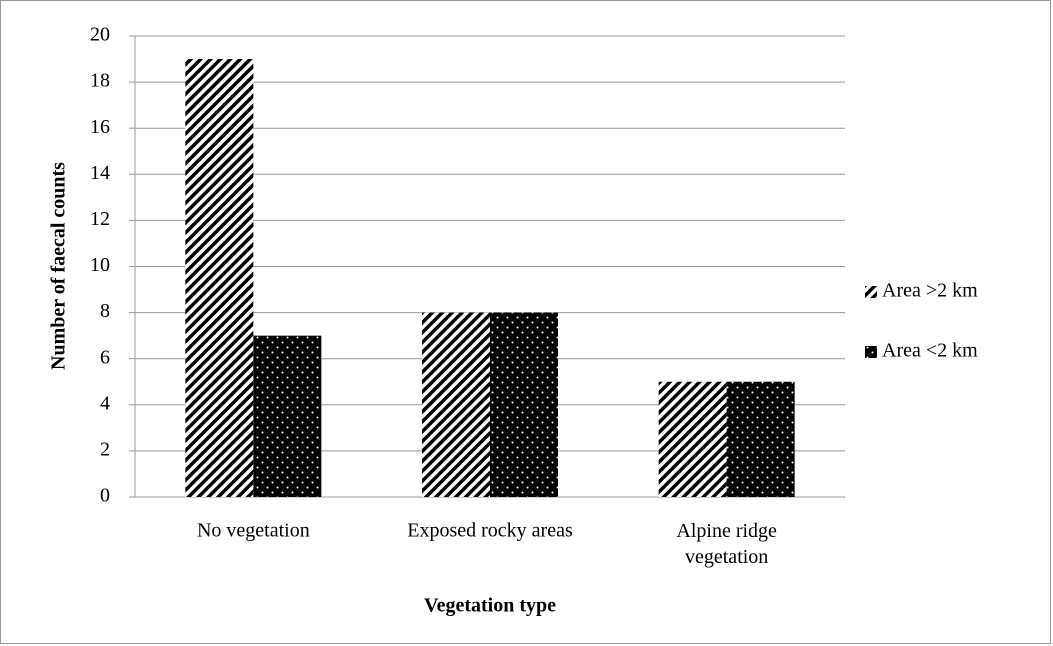 The image size is (1053, 646). Describe the element at coordinates (105, 403) in the screenshot. I see `y-tick-label: 4` at that location.